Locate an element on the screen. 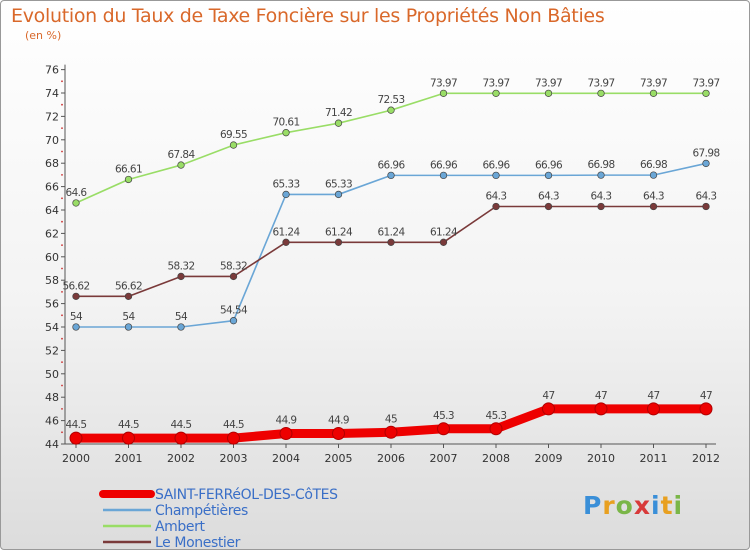 The height and width of the screenshot is (550, 750). data-label: 64.6 is located at coordinates (77, 193).